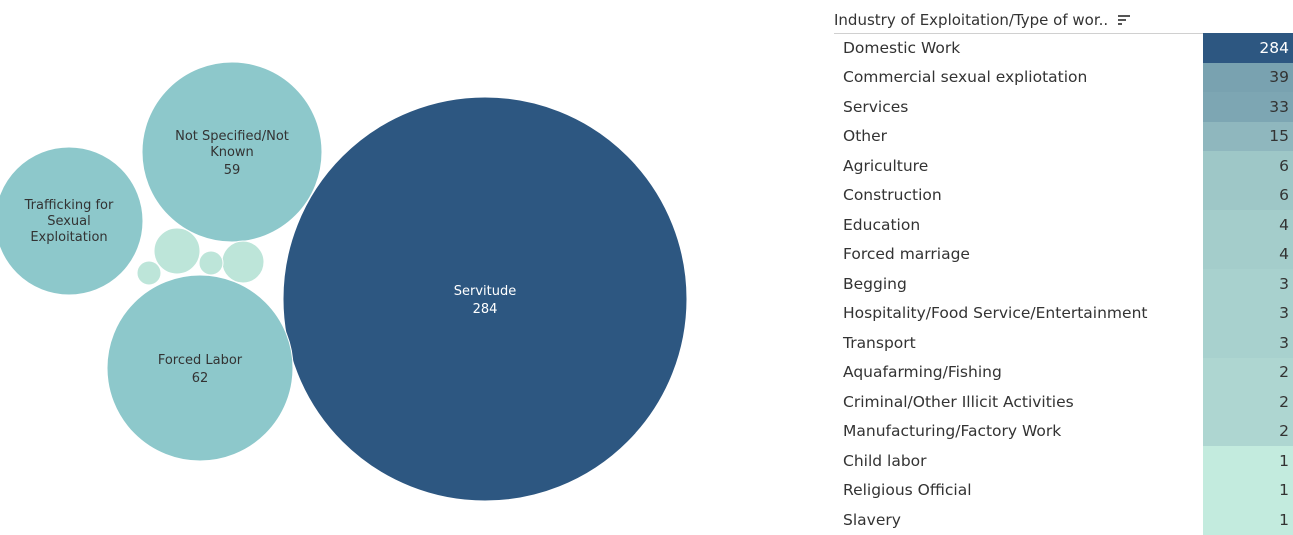  What do you see at coordinates (1063, 225) in the screenshot?
I see `table-row-education: Education 4` at bounding box center [1063, 225].